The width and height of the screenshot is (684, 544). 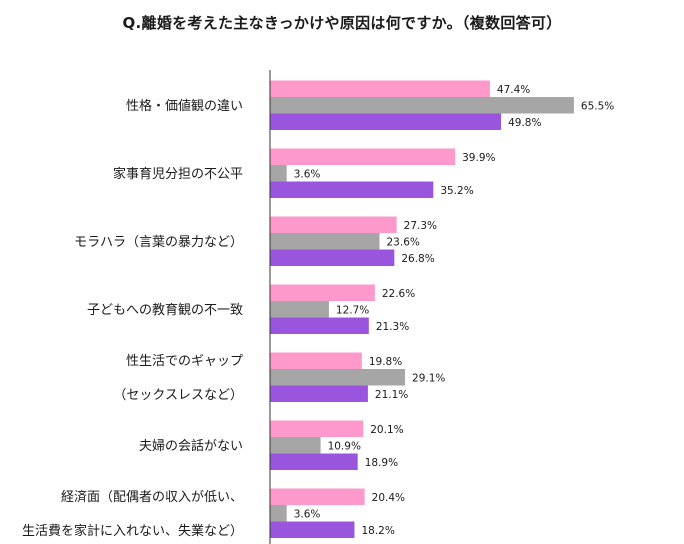 I want to click on category-label: 夫婦の会話がない, so click(x=191, y=446).